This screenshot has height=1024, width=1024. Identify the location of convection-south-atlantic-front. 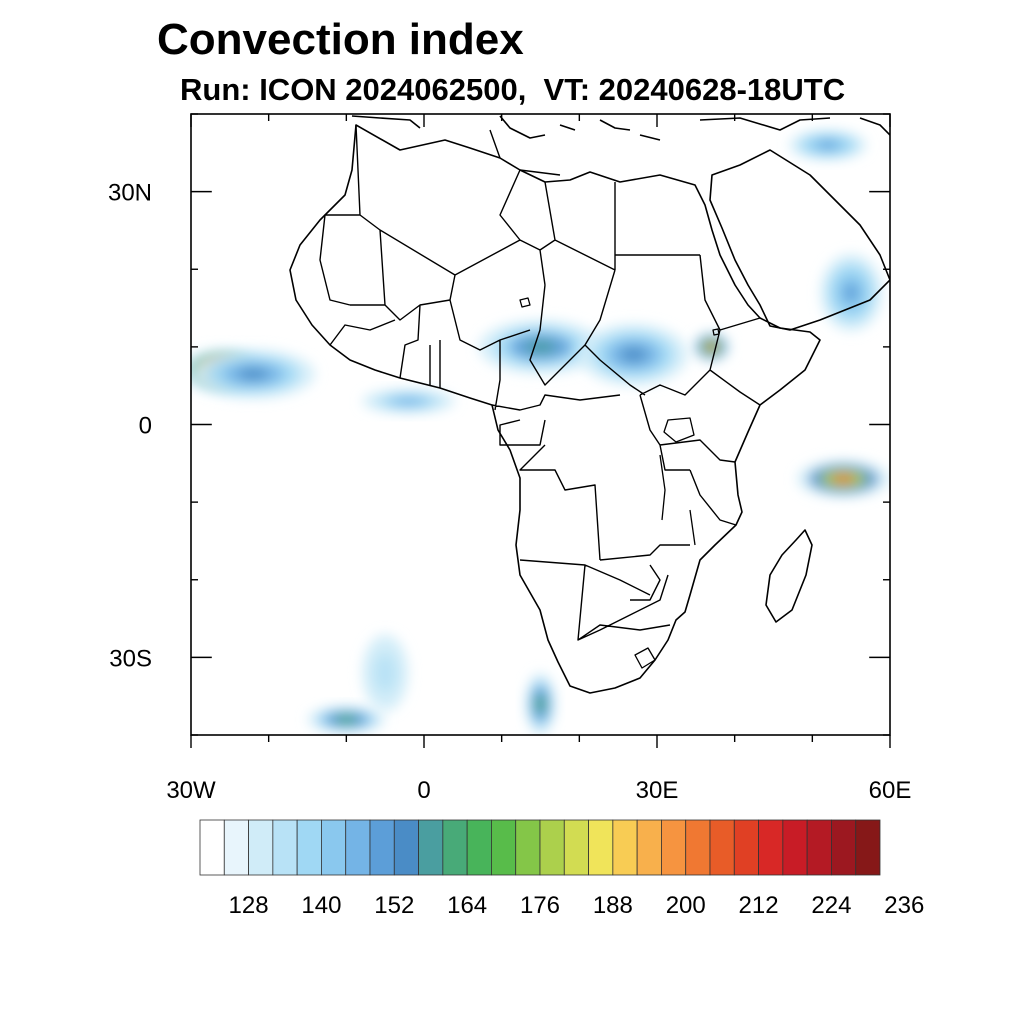
(385, 673).